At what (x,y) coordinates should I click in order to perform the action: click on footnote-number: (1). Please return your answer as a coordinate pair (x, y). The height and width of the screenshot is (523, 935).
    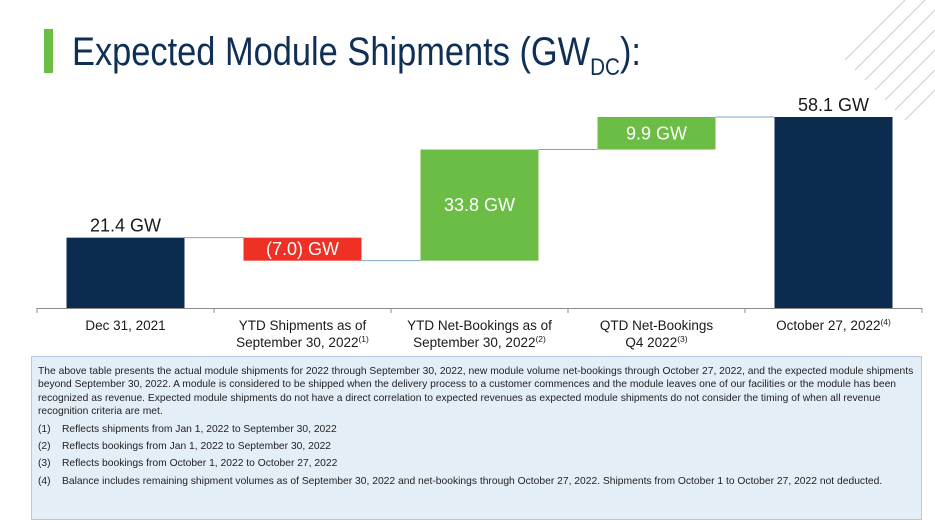
    Looking at the image, I should click on (44, 429).